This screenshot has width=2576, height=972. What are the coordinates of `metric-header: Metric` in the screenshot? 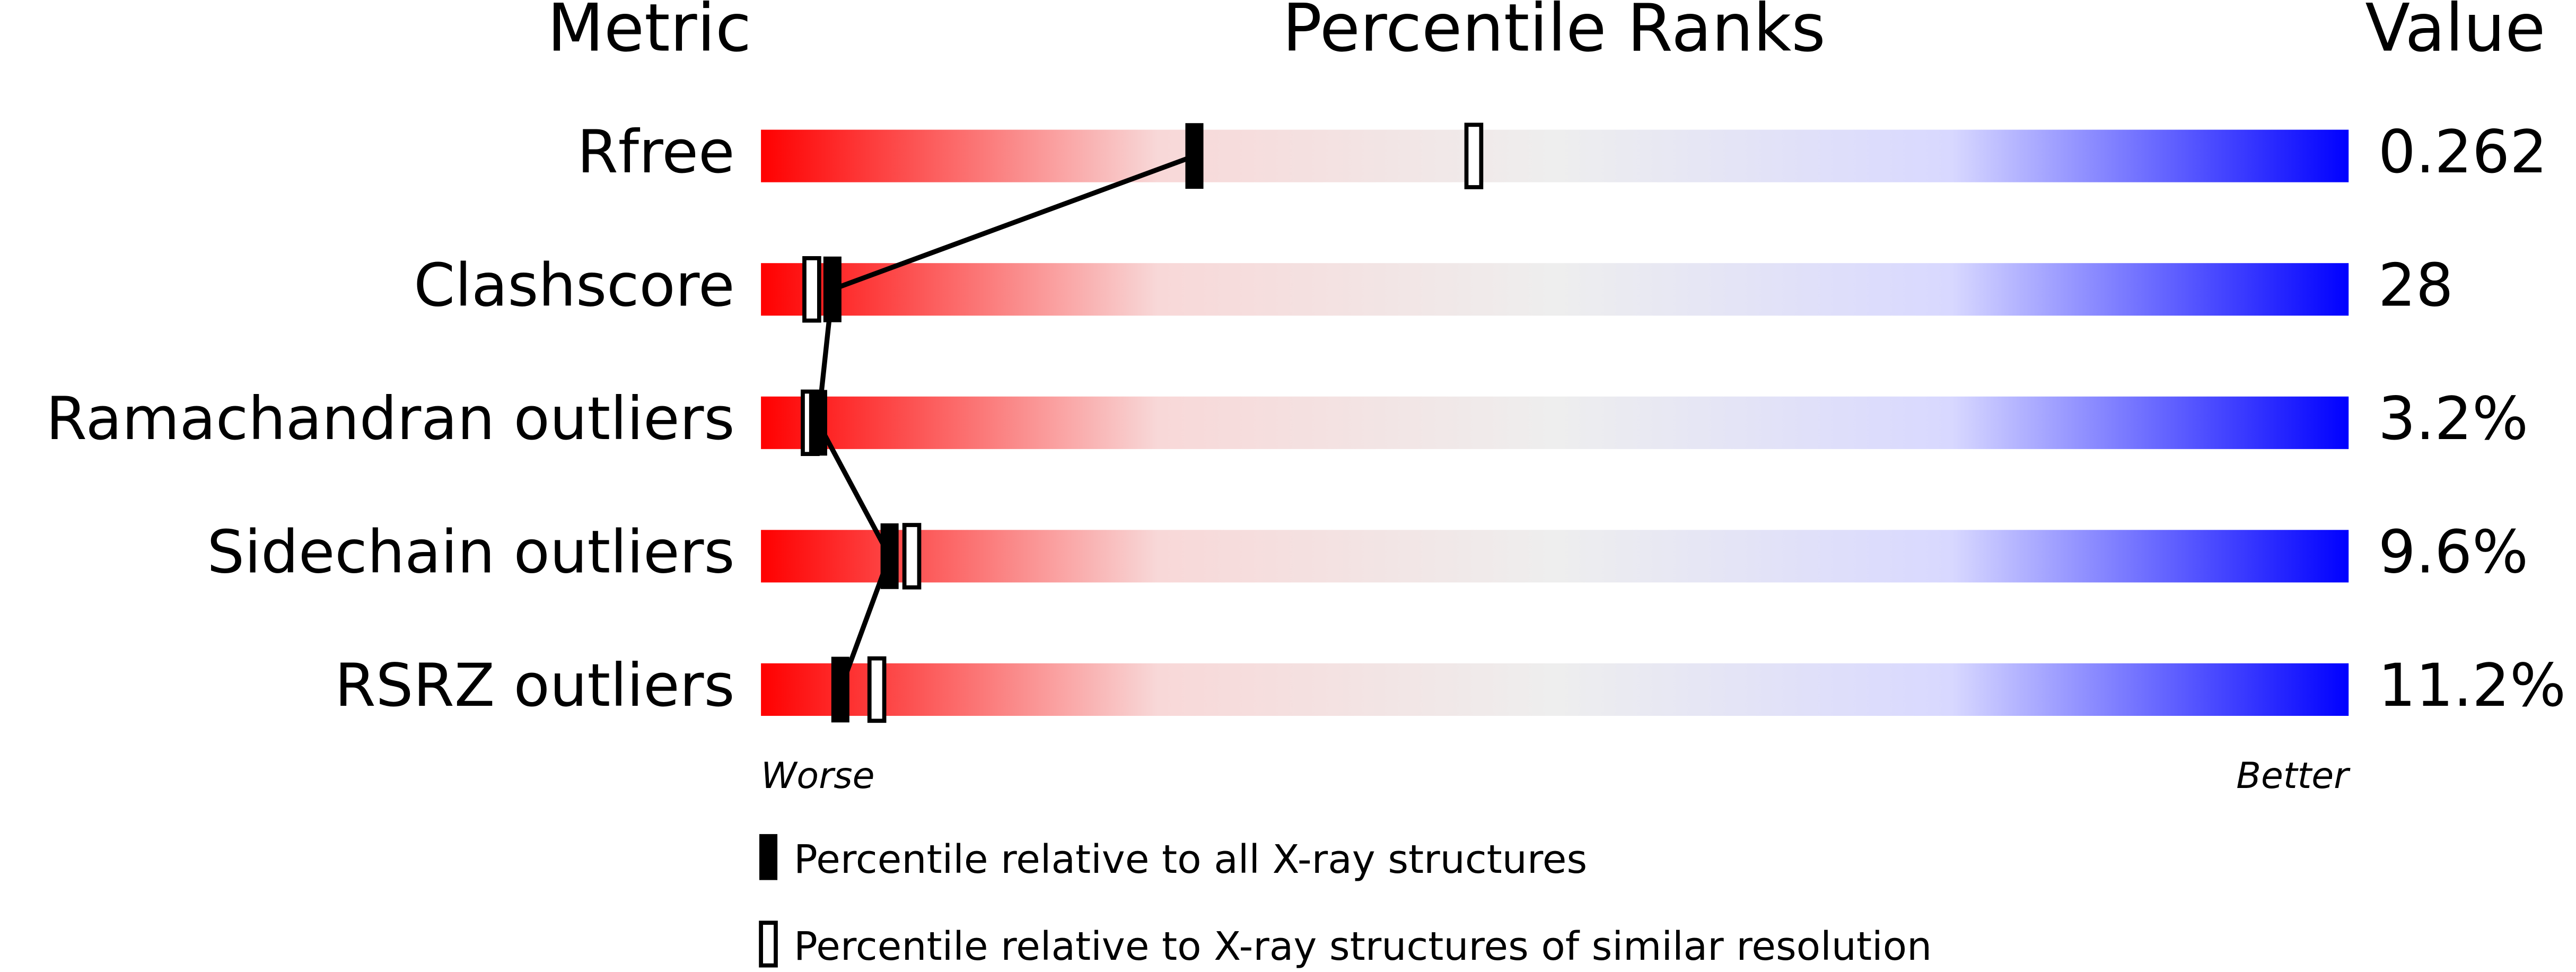 It's located at (649, 33).